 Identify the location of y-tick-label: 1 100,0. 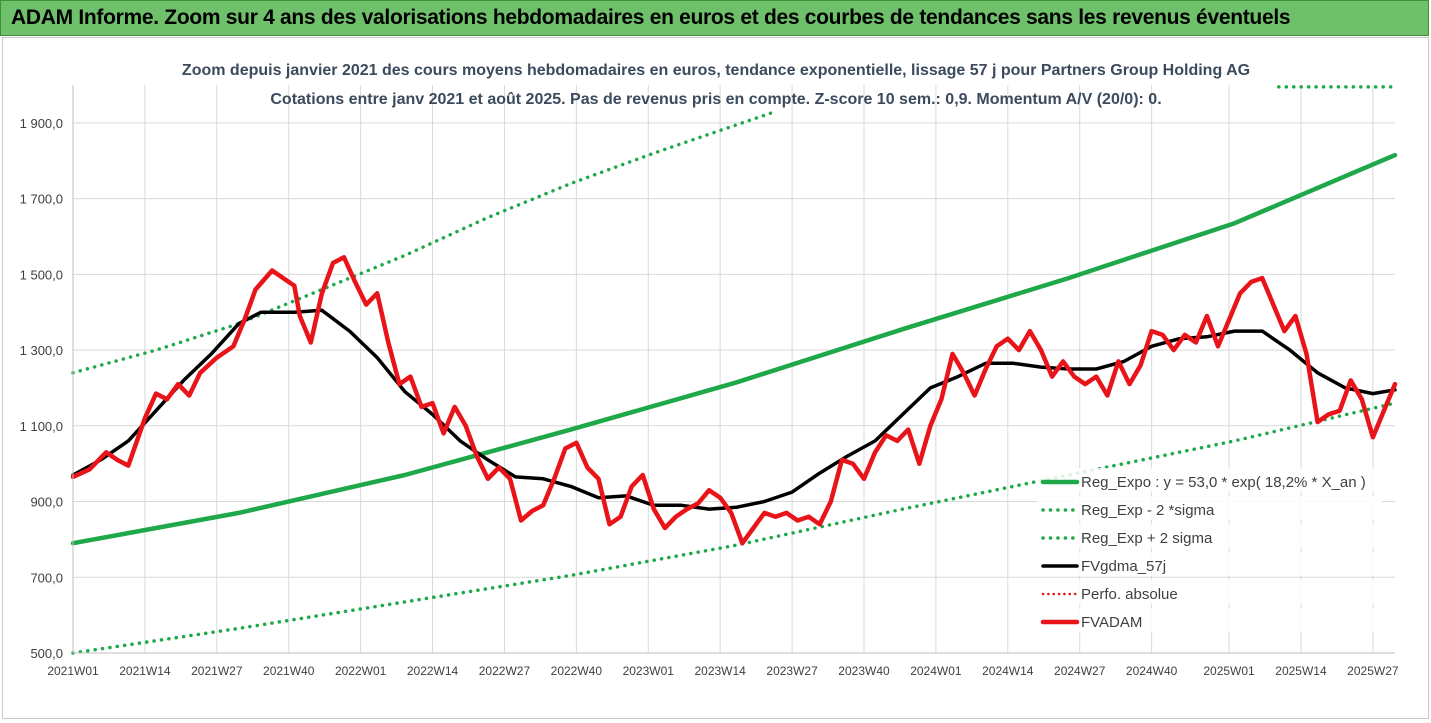
(41, 426).